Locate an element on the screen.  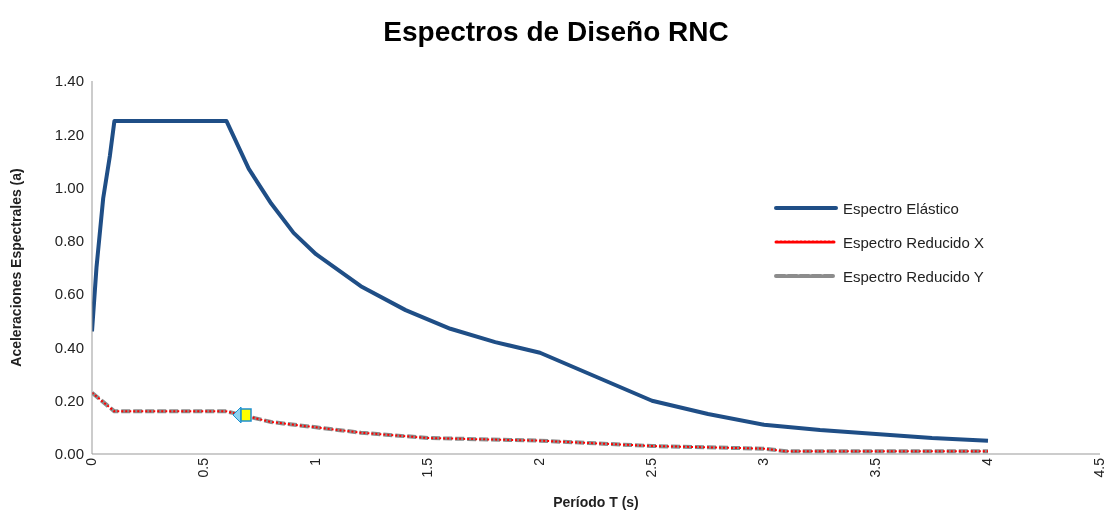
x-tick-label: 2 is located at coordinates (538, 461).